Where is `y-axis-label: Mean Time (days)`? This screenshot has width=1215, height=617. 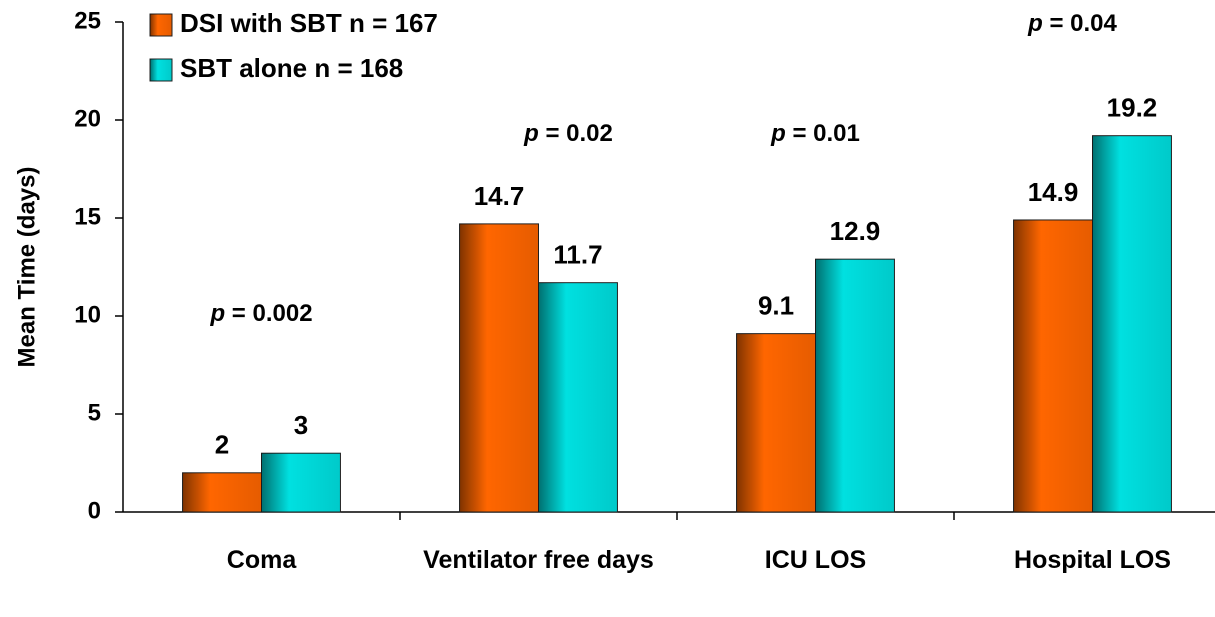 y-axis-label: Mean Time (days) is located at coordinates (26, 267).